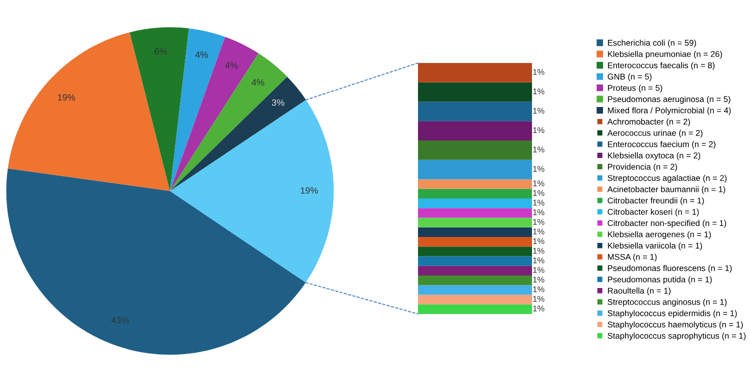 The image size is (750, 380). I want to click on legend-label: Acinetobacter baumannii (n = 1), so click(666, 190).